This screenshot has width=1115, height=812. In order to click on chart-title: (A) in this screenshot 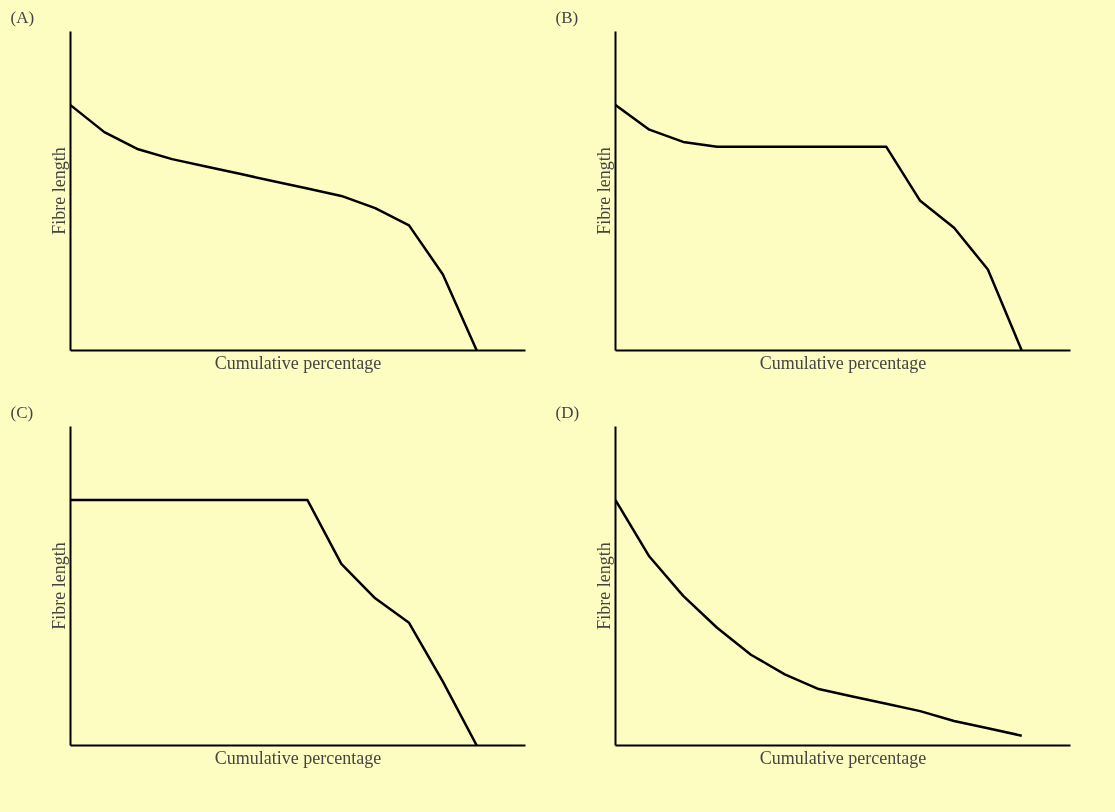, I will do `click(22, 17)`.